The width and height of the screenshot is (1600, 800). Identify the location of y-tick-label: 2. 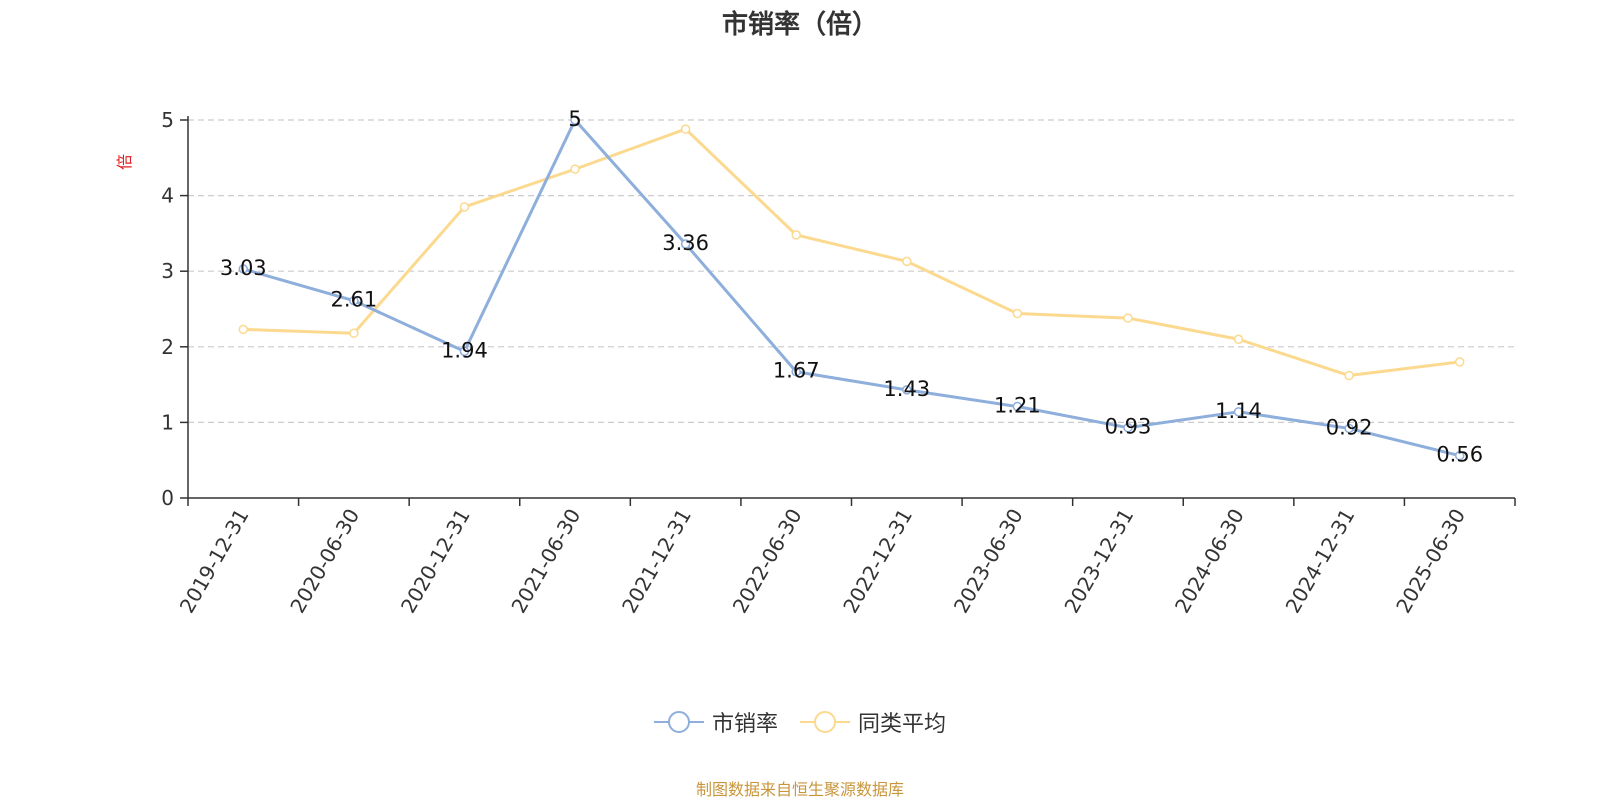
(167, 347).